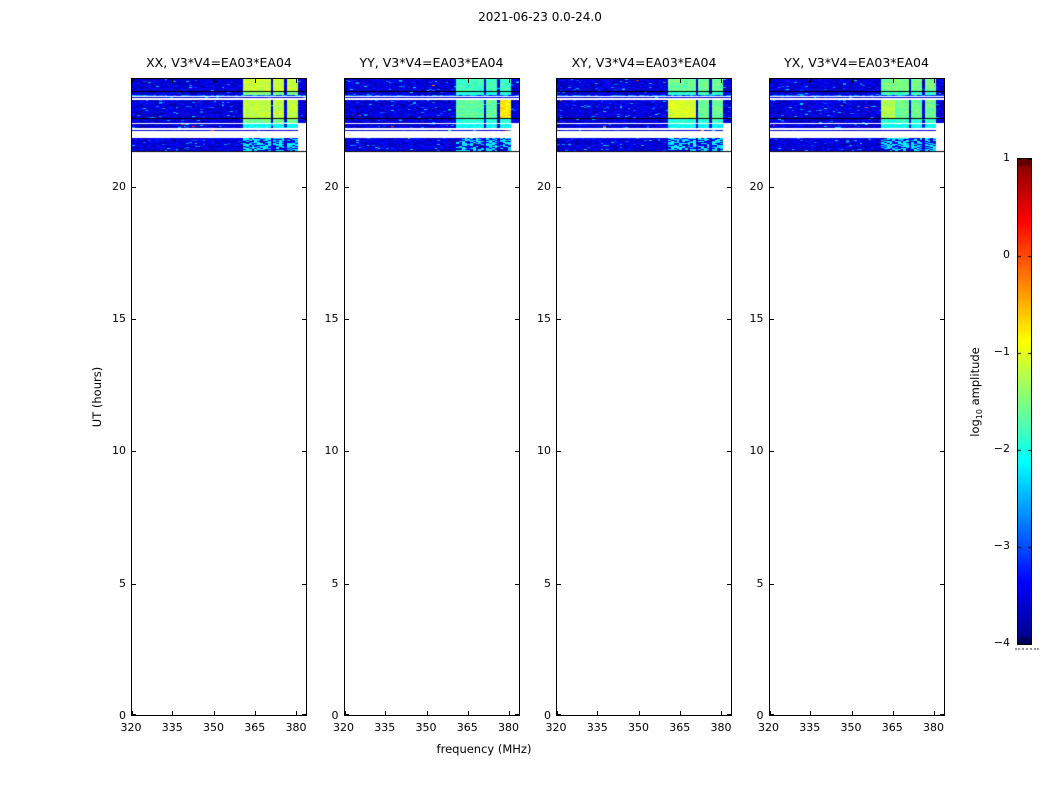  Describe the element at coordinates (974, 428) in the screenshot. I see `colorbar-label-prefix: log` at that location.